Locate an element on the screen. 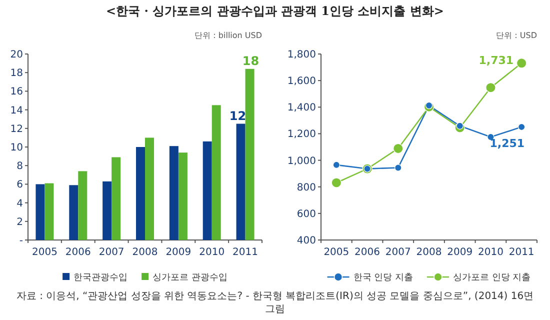 This screenshot has width=550, height=320. legend-label: 싱가포르 관광수입 is located at coordinates (190, 278).